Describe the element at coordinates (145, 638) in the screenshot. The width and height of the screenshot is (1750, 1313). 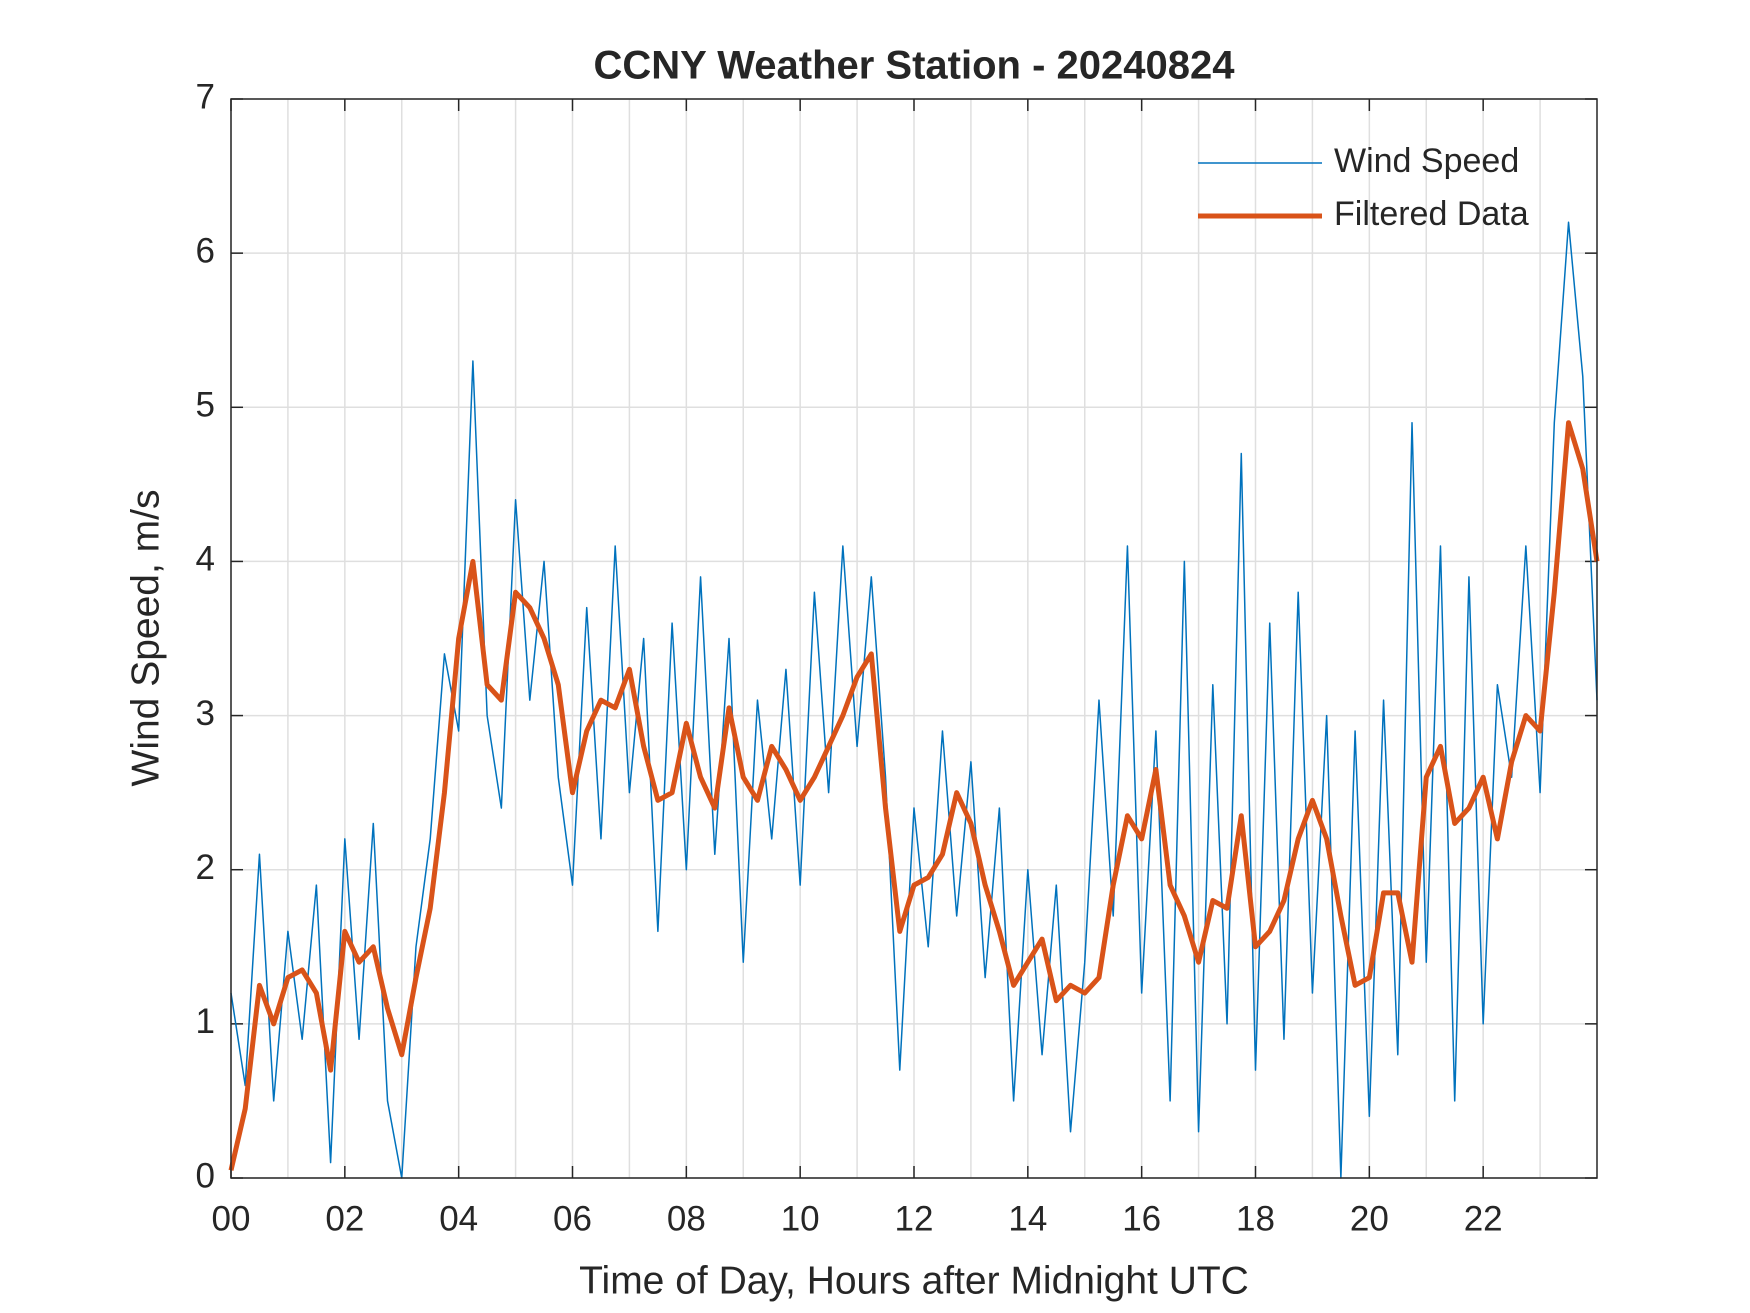
I see `y-axis-label: Wind Speed, m/s` at that location.